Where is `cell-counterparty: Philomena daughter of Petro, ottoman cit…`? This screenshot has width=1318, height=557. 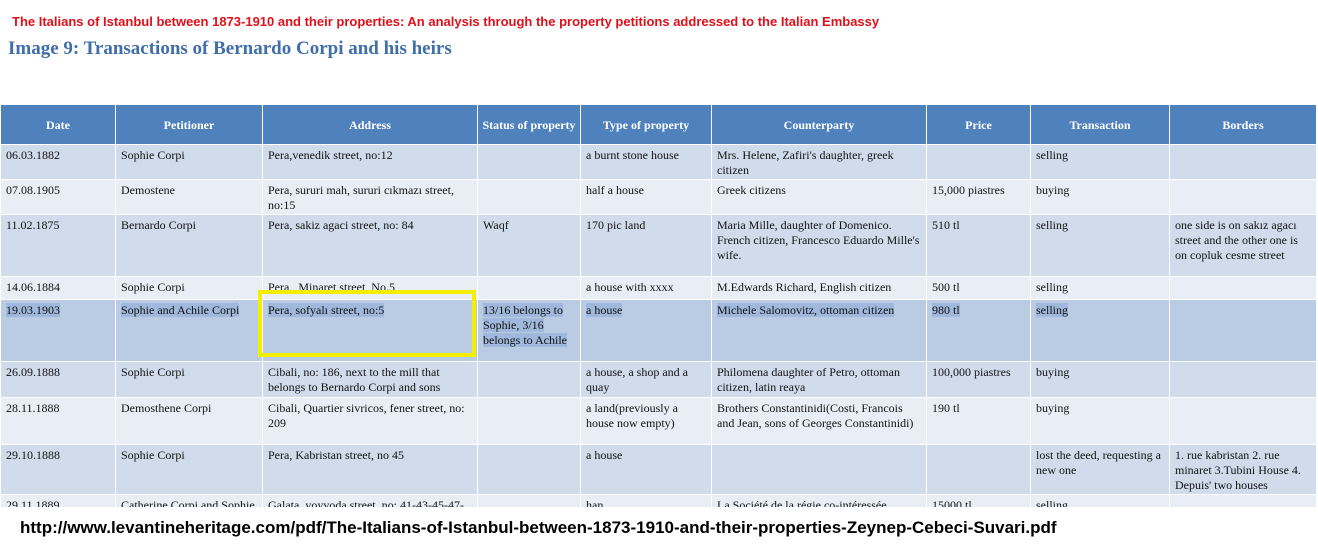
cell-counterparty: Philomena daughter of Petro, ottoman cit… is located at coordinates (819, 379).